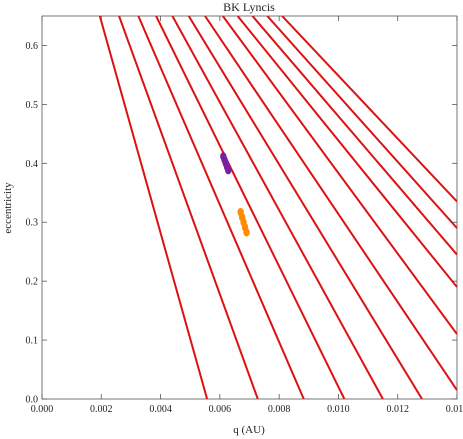 The image size is (463, 439). Describe the element at coordinates (32, 223) in the screenshot. I see `y-tick-label: 0.3` at that location.